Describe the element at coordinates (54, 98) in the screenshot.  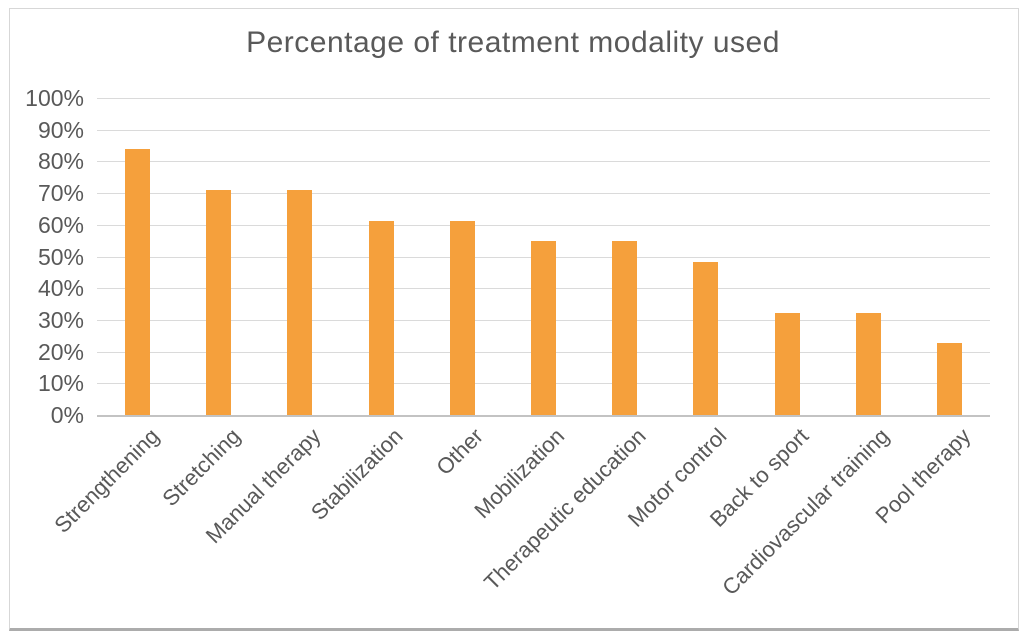
I see `y-axis-tick-label: 100%` at that location.